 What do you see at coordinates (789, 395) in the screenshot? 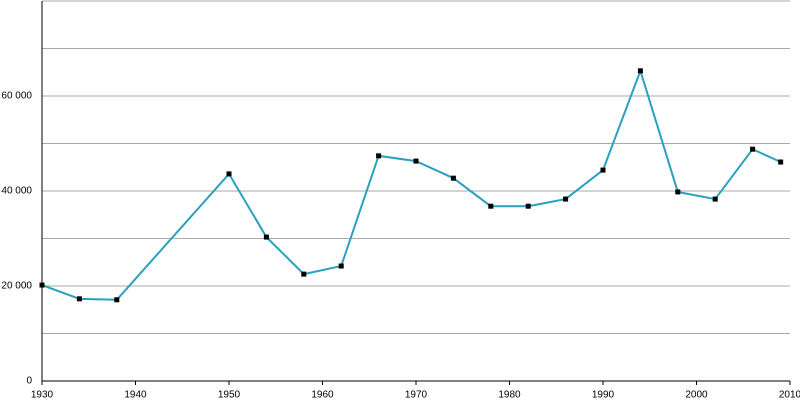
I see `x-tick-label: 2010` at bounding box center [789, 395].